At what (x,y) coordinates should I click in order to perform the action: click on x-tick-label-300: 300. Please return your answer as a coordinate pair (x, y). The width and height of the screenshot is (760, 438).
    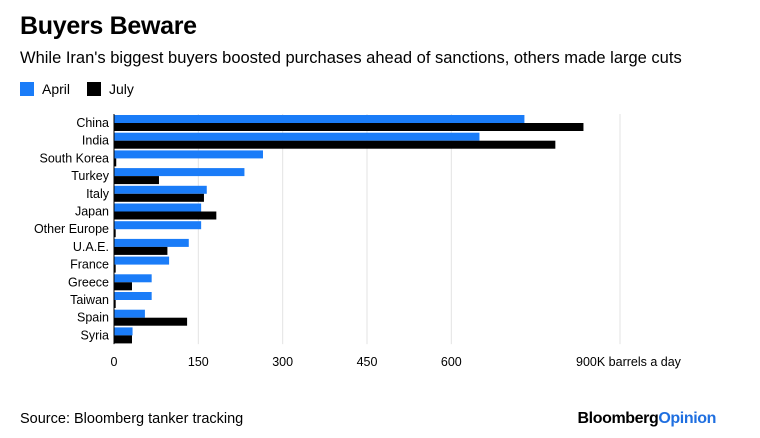
    Looking at the image, I should click on (282, 362).